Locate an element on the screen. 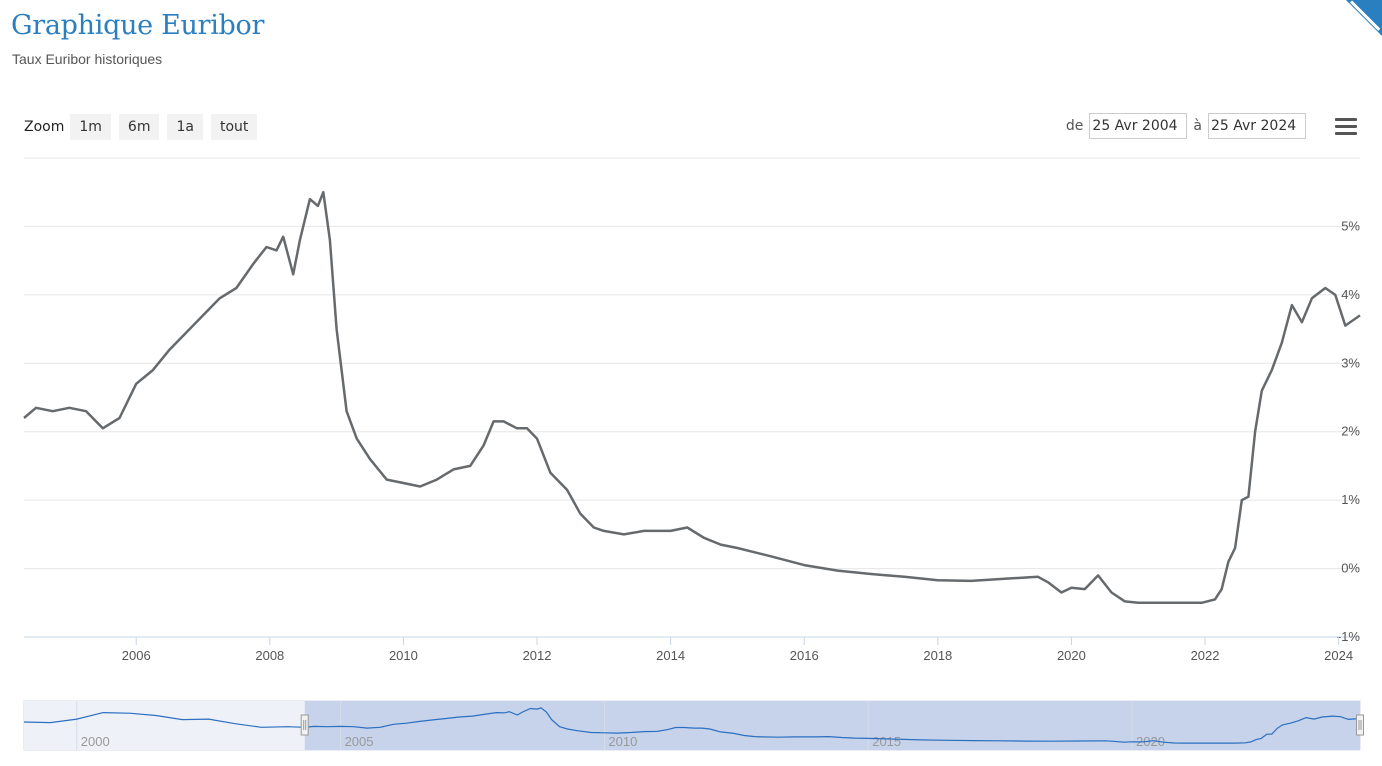 The width and height of the screenshot is (1382, 766). y-tick-label: 2% is located at coordinates (1350, 431).